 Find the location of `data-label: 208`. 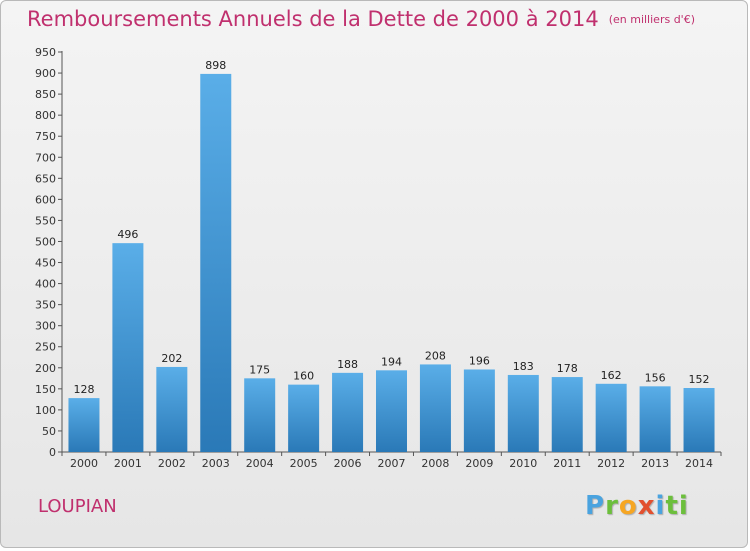

data-label: 208 is located at coordinates (435, 355).